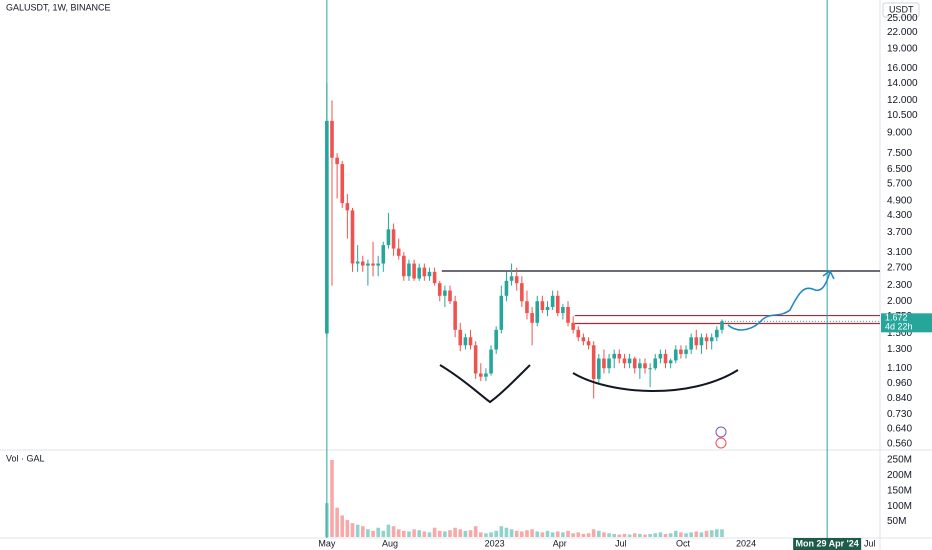  What do you see at coordinates (902, 115) in the screenshot?
I see `y-tick-label: 10.500` at bounding box center [902, 115].